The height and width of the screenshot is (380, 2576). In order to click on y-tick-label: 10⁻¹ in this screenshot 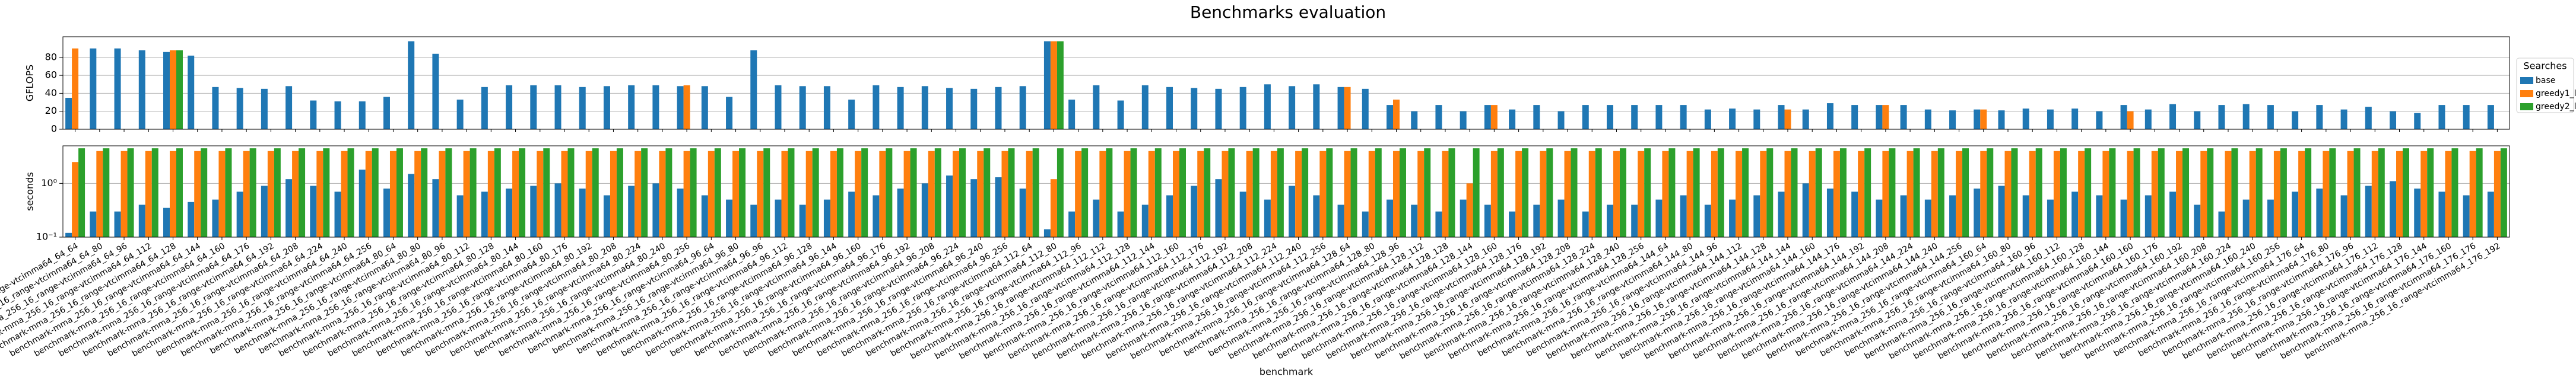, I will do `click(46, 236)`.